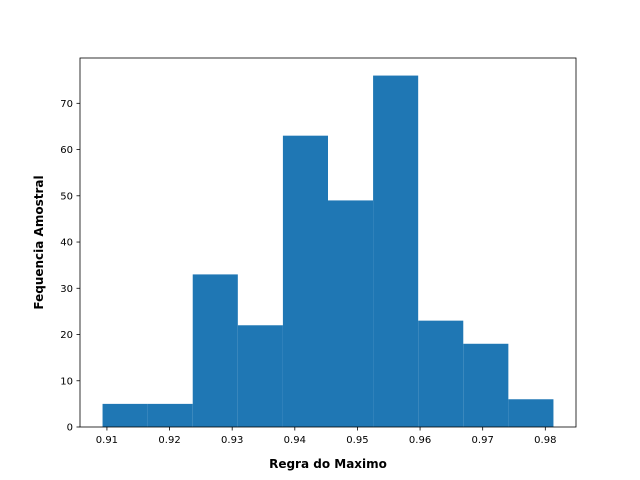  What do you see at coordinates (66, 289) in the screenshot?
I see `y-tick-label: 30` at bounding box center [66, 289].